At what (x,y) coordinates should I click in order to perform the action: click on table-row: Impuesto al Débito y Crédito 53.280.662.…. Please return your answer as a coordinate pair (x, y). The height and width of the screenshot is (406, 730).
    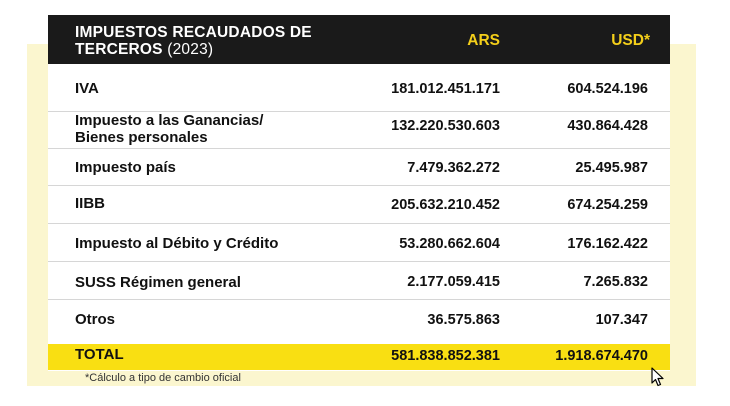
    Looking at the image, I should click on (359, 243).